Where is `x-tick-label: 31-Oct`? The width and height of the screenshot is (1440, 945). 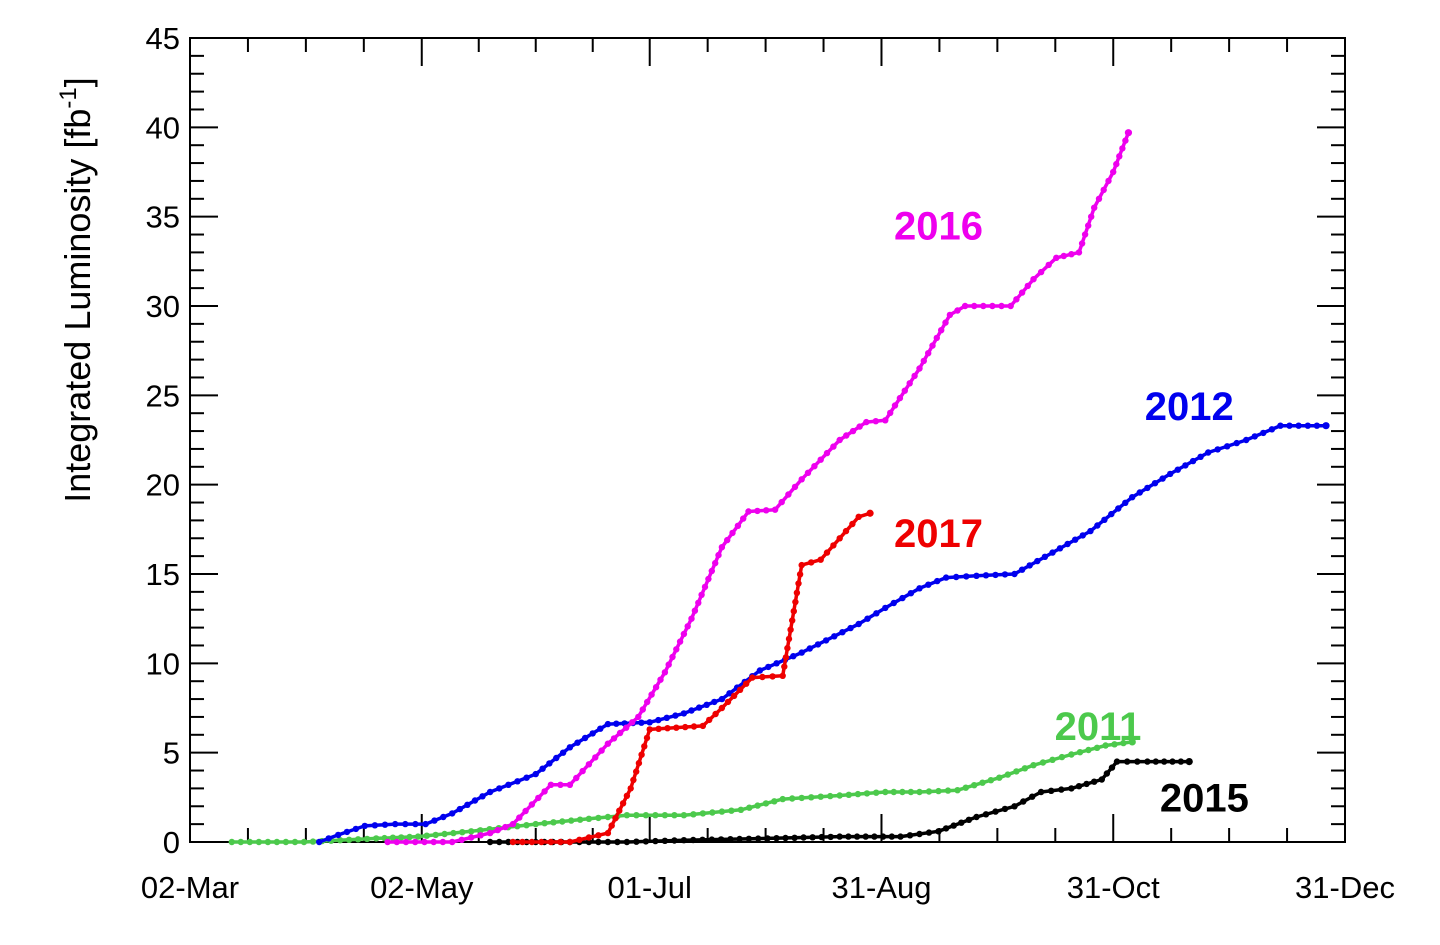 x-tick-label: 31-Oct is located at coordinates (1113, 887).